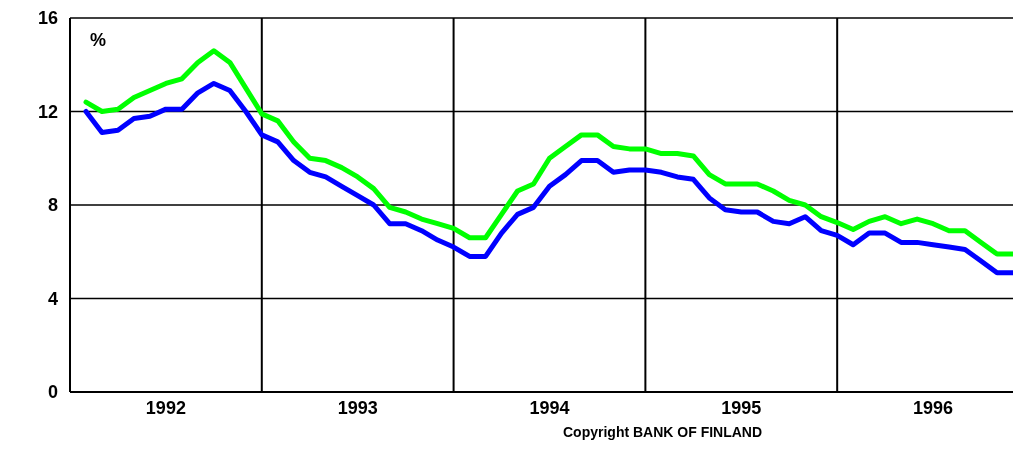 Image resolution: width=1021 pixels, height=450 pixels. Describe the element at coordinates (165, 408) in the screenshot. I see `x-tick-label: 1992` at that location.